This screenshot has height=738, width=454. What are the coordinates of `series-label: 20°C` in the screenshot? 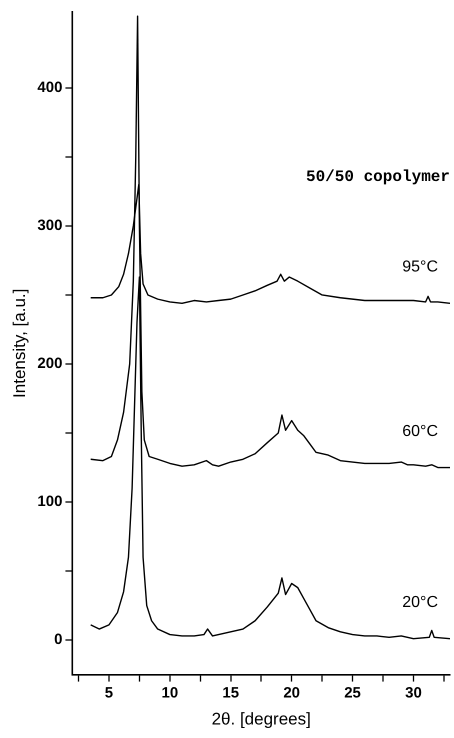 It's located at (420, 603).